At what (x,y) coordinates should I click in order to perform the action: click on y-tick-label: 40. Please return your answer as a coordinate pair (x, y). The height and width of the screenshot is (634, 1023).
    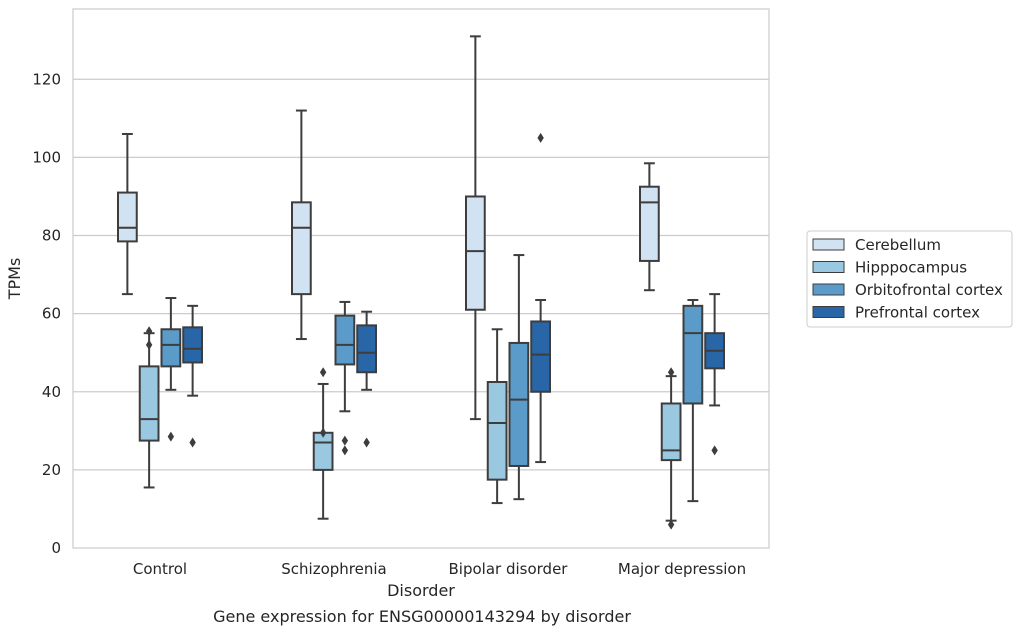
    Looking at the image, I should click on (51, 392).